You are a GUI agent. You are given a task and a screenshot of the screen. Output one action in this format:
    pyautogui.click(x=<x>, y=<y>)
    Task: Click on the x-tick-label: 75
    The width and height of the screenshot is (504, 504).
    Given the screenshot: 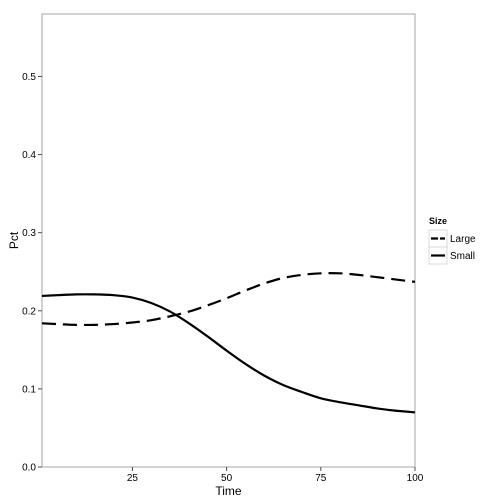 What is the action you would take?
    pyautogui.click(x=321, y=478)
    